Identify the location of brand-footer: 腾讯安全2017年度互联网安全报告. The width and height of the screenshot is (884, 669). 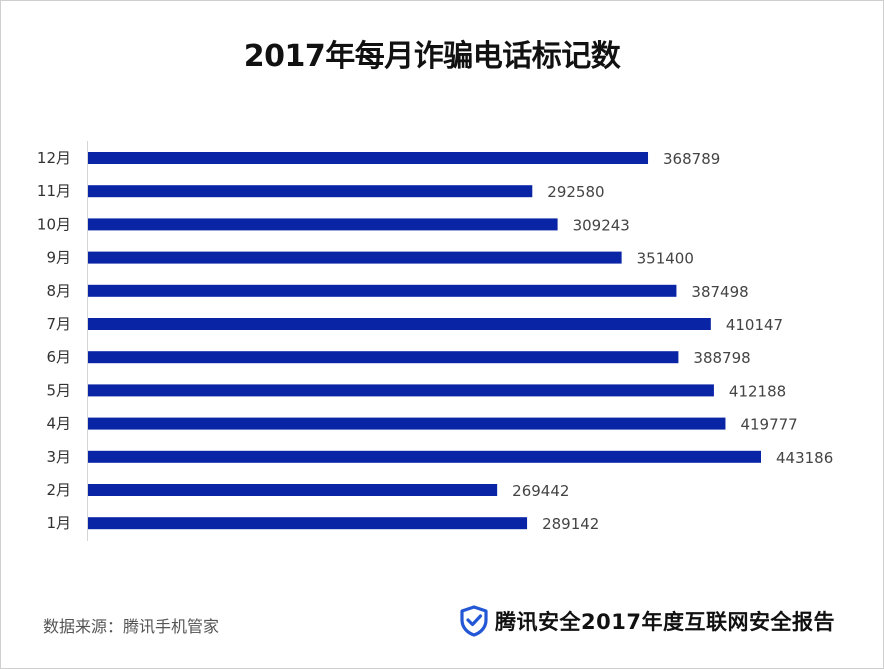
(647, 621).